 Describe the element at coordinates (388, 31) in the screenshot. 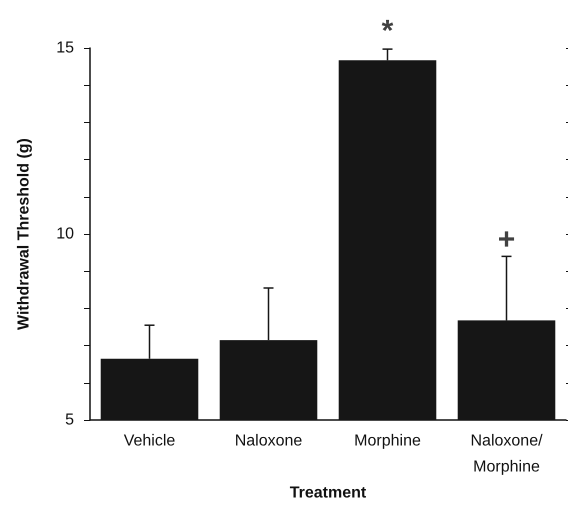

I see `annotation: *` at that location.